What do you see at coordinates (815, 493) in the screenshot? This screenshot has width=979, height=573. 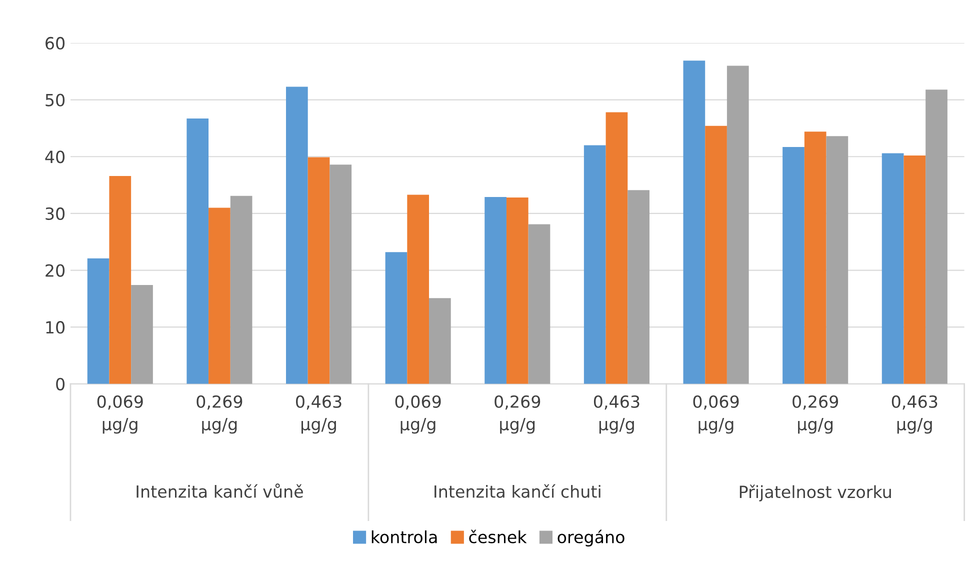 I see `text: Přijatelnost vzorku` at bounding box center [815, 493].